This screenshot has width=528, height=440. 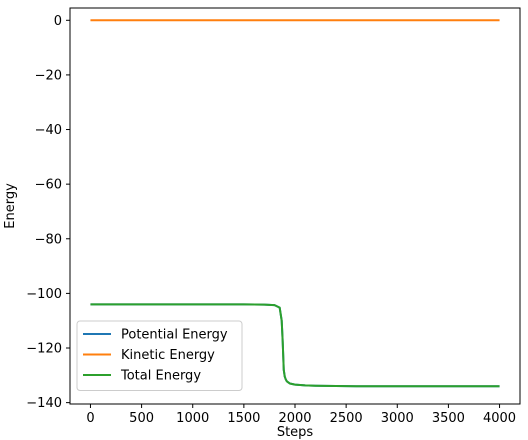 I want to click on y-tick-label: −120, so click(x=44, y=349).